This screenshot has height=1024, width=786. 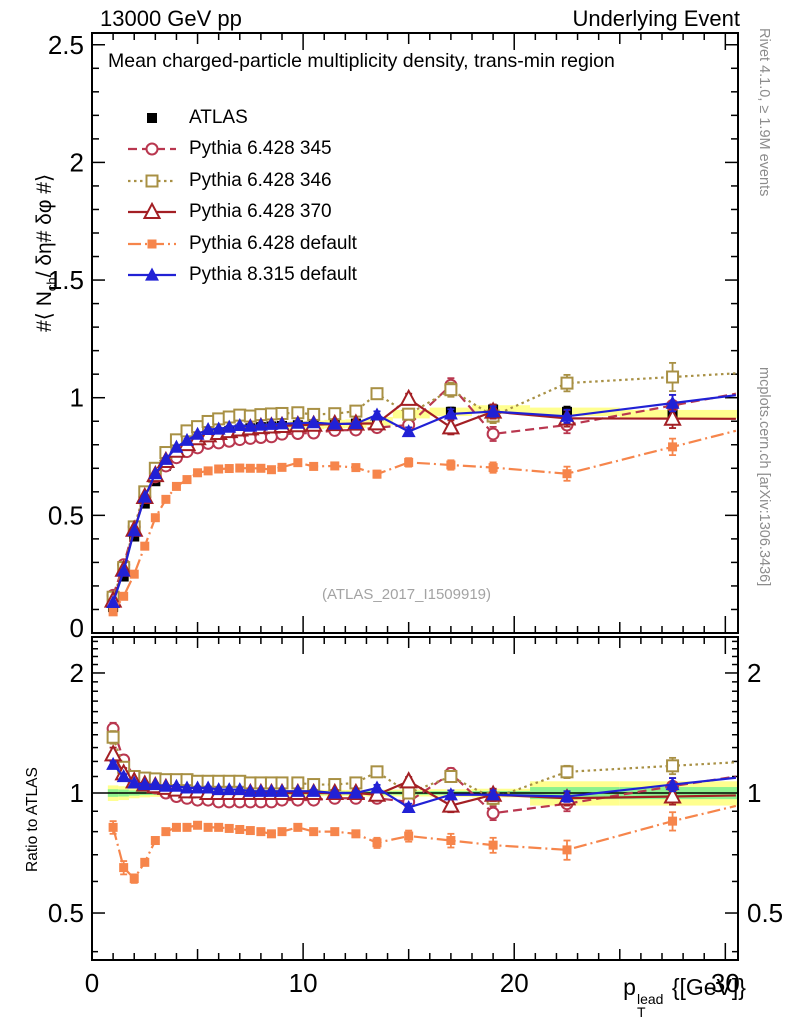 I want to click on svg-text: 20, so click(x=514, y=983).